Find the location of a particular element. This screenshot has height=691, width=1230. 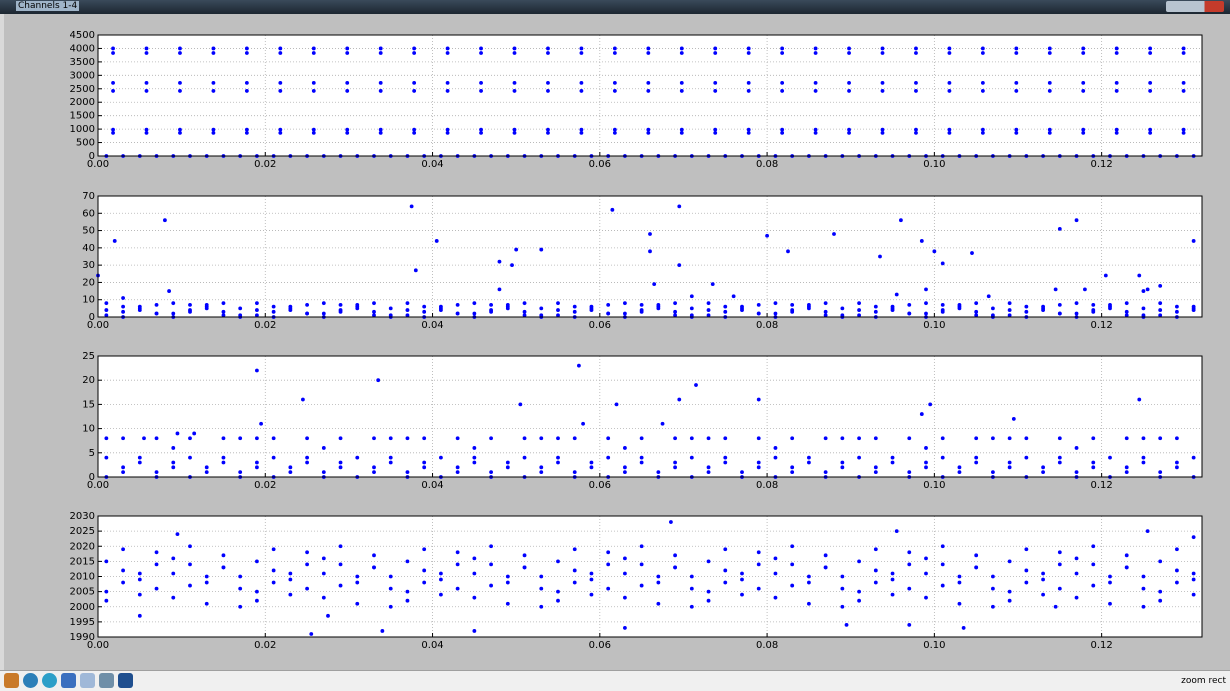

forward-button is located at coordinates (49, 680).